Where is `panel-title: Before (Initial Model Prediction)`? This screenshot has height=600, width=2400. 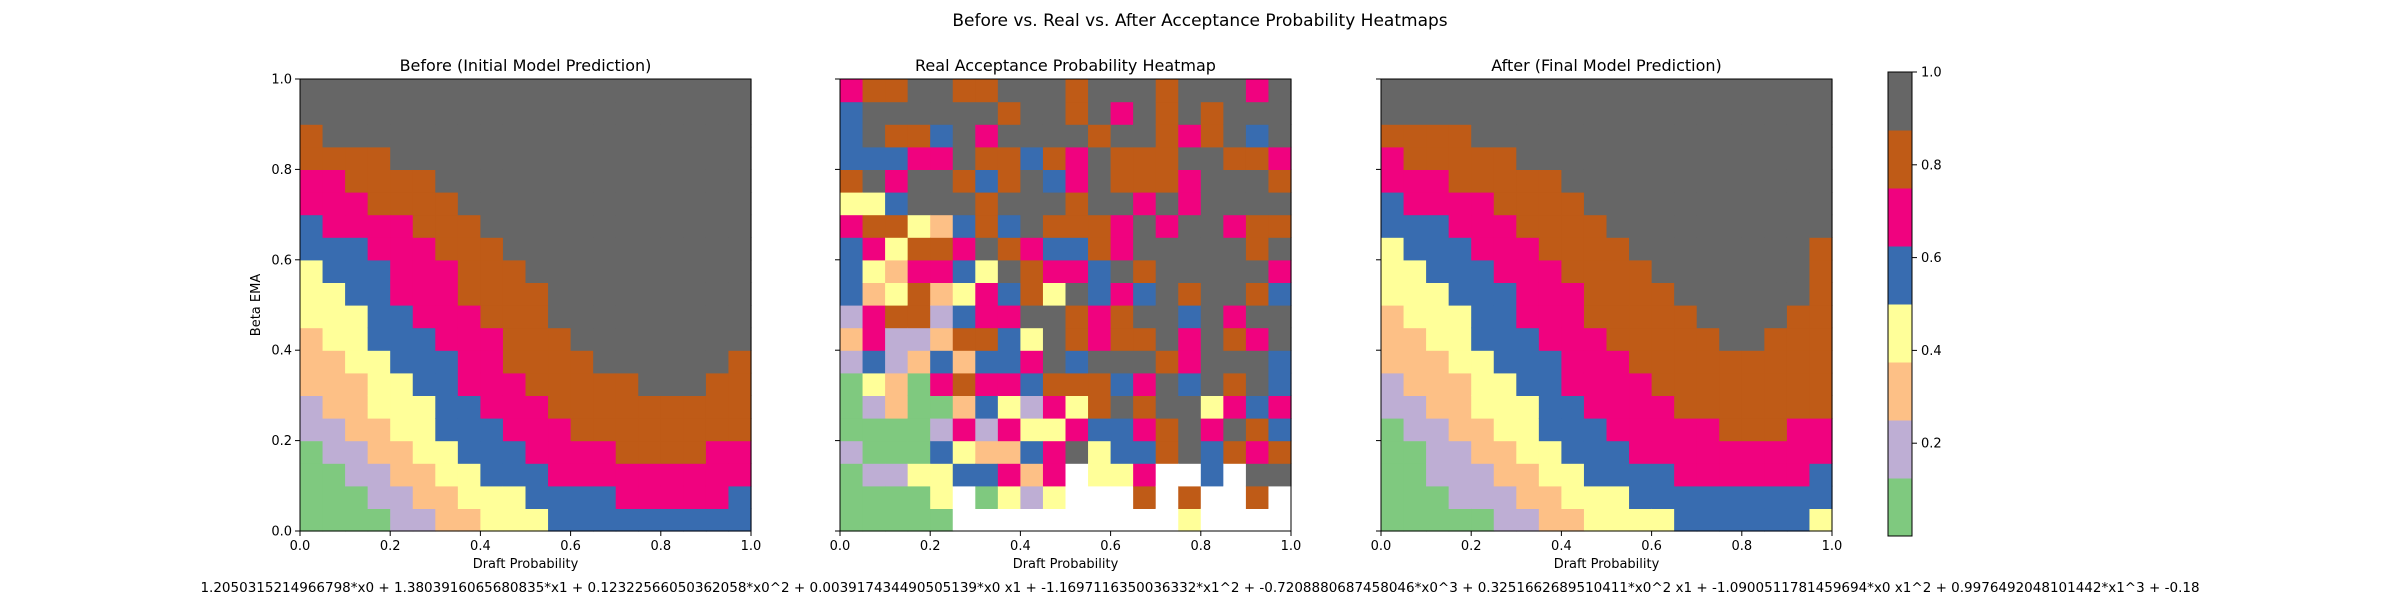 panel-title: Before (Initial Model Prediction) is located at coordinates (526, 65).